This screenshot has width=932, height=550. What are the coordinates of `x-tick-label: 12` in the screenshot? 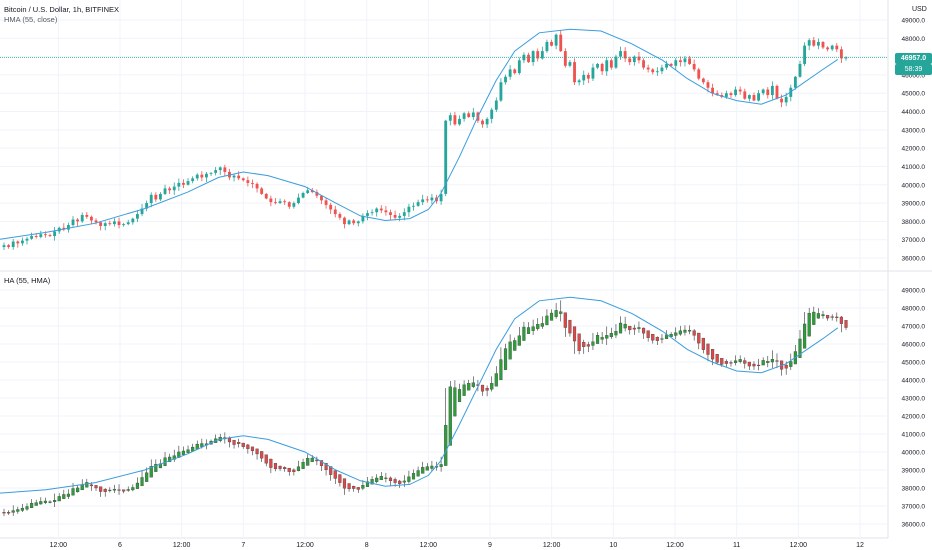 It's located at (860, 545).